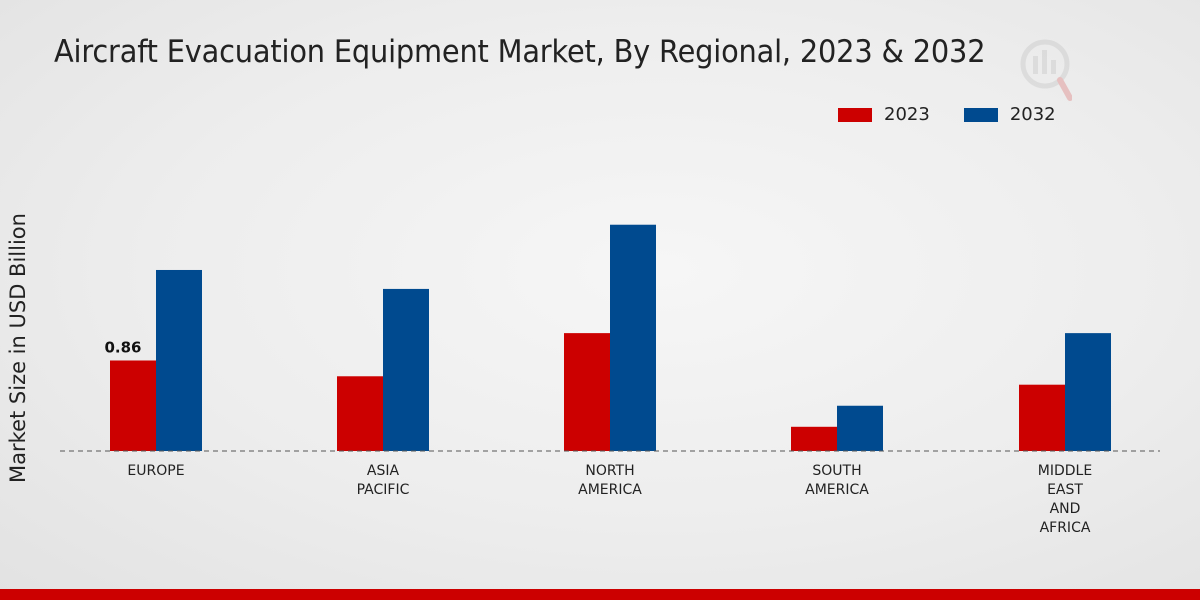 This screenshot has height=600, width=1200. I want to click on footer-bar, so click(600, 594).